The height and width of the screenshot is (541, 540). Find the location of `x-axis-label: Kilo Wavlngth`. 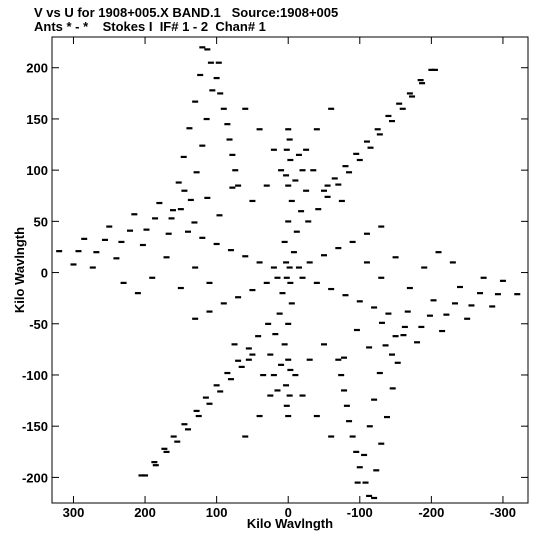

x-axis-label: Kilo Wavlngth is located at coordinates (290, 523).